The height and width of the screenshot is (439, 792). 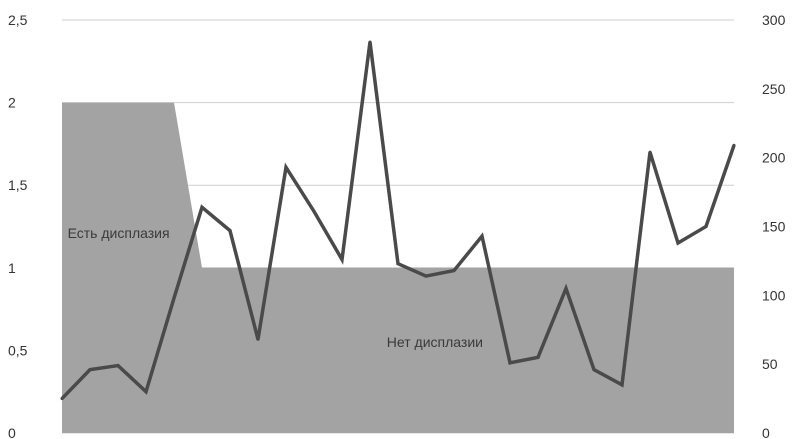 I want to click on right-tick-label: 300, so click(x=774, y=20).